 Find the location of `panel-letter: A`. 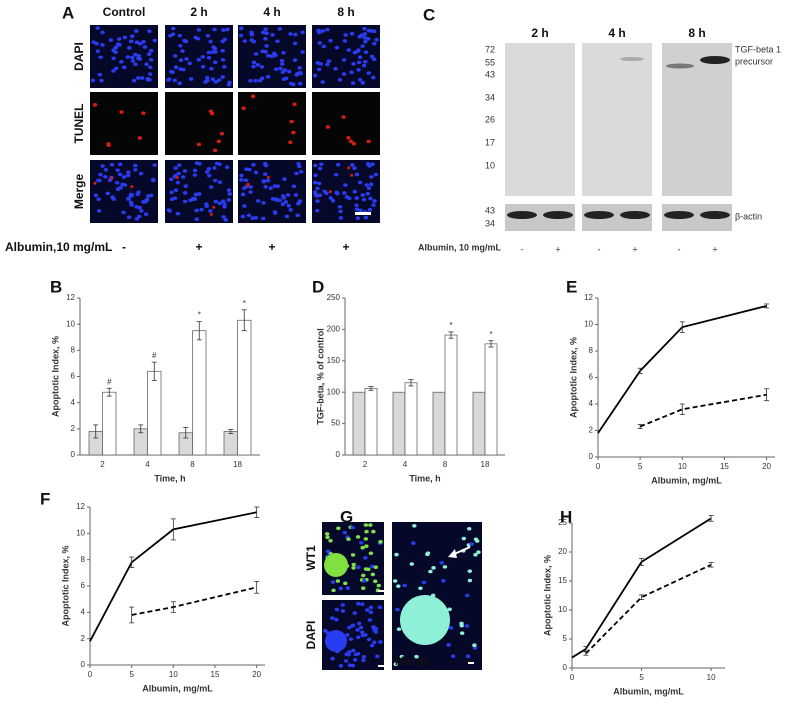

panel-letter: A is located at coordinates (68, 12).